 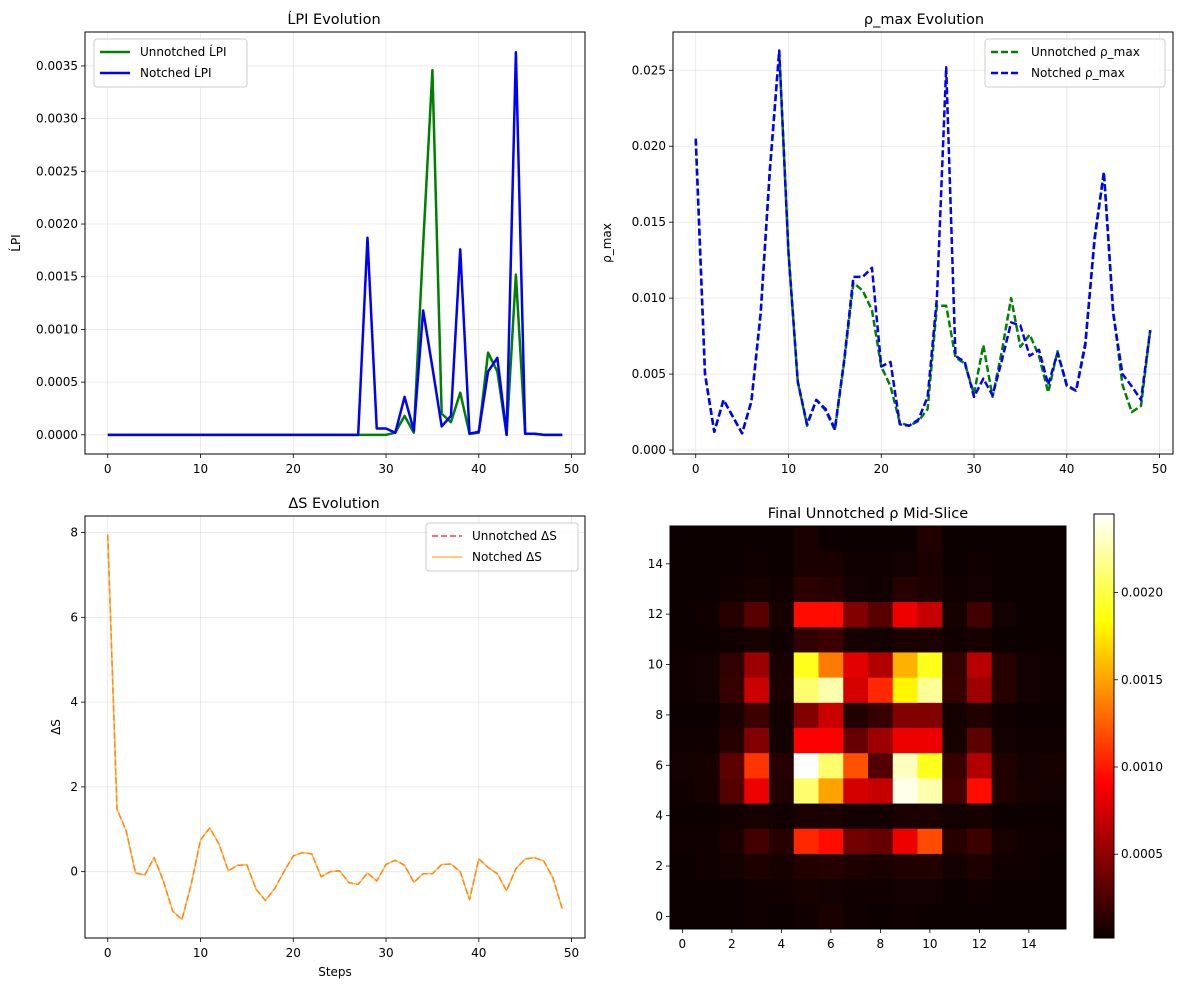 What do you see at coordinates (293, 953) in the screenshot?
I see `x-tick-label: 20` at bounding box center [293, 953].